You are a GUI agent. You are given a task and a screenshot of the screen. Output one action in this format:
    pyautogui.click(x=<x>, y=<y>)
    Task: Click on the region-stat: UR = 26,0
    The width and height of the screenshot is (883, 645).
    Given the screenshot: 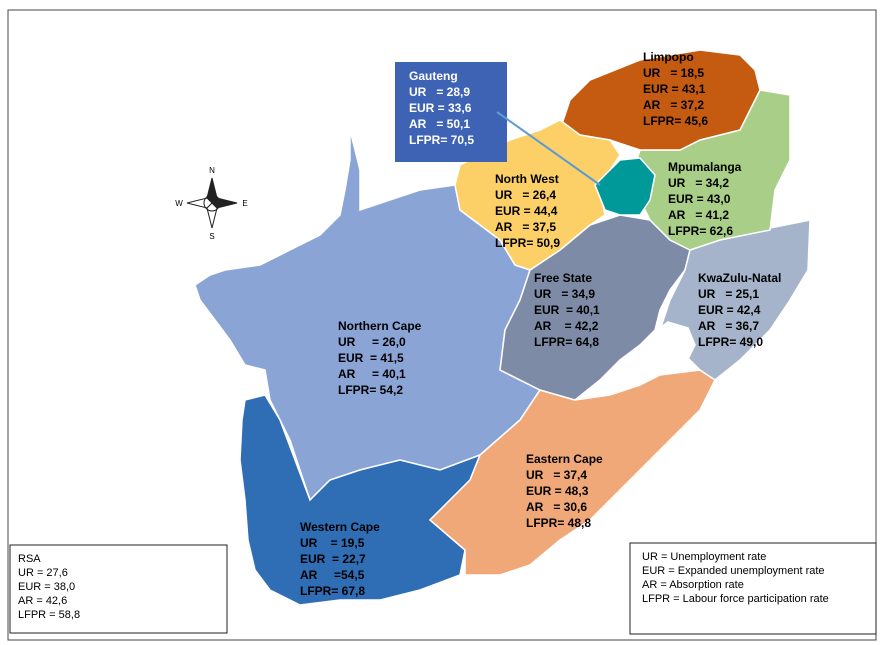 What is the action you would take?
    pyautogui.click(x=372, y=342)
    